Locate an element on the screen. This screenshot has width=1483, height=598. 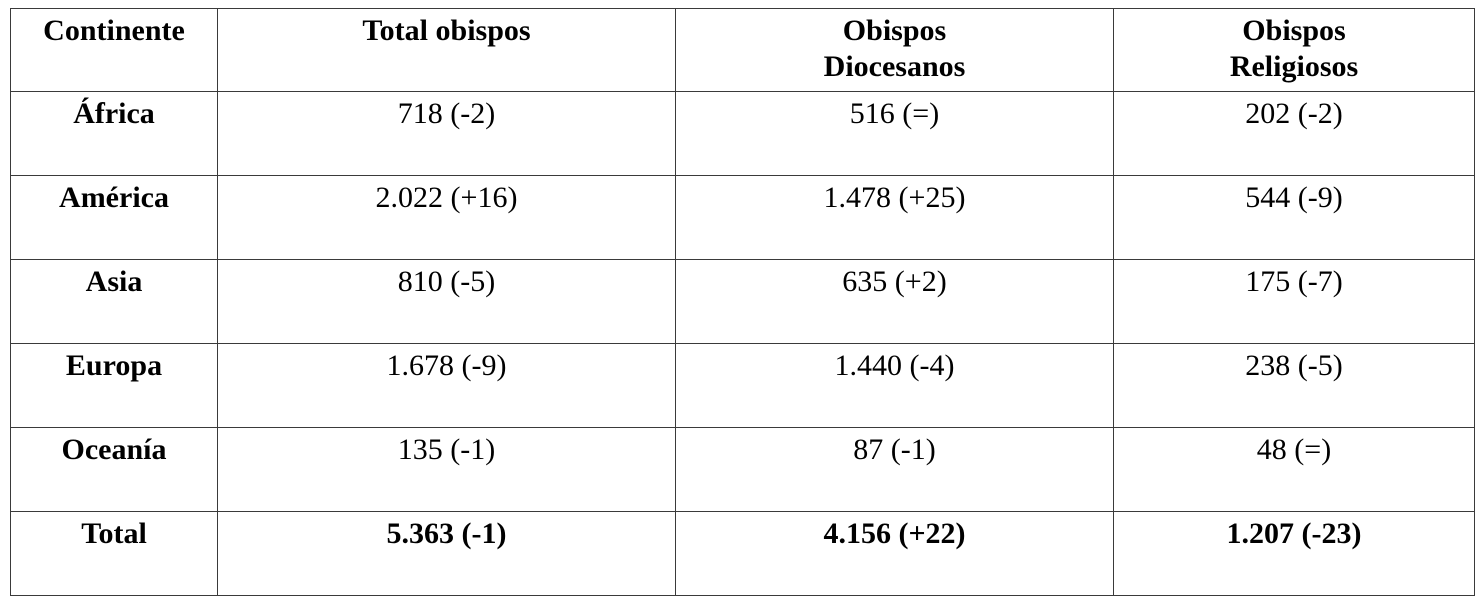
cell: 1.207 (-23) is located at coordinates (1294, 553).